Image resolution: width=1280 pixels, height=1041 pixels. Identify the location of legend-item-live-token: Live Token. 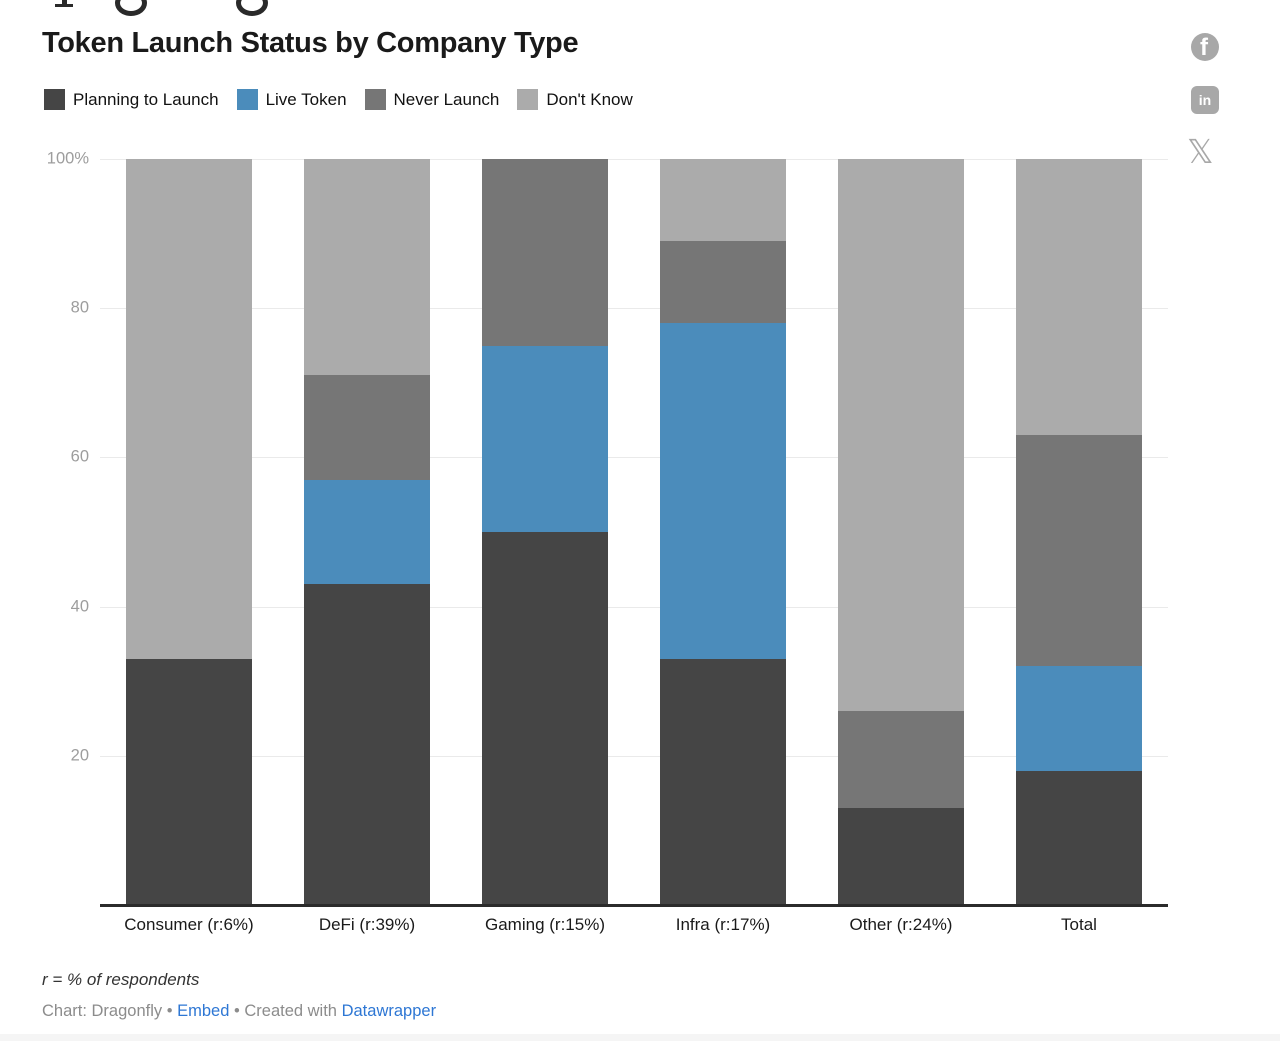
(291, 99).